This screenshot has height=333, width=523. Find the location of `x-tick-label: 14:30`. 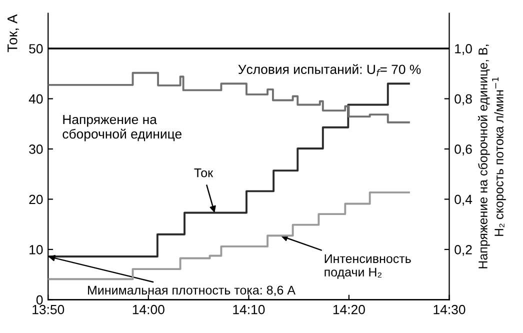

x-tick-label: 14:30 is located at coordinates (450, 309).